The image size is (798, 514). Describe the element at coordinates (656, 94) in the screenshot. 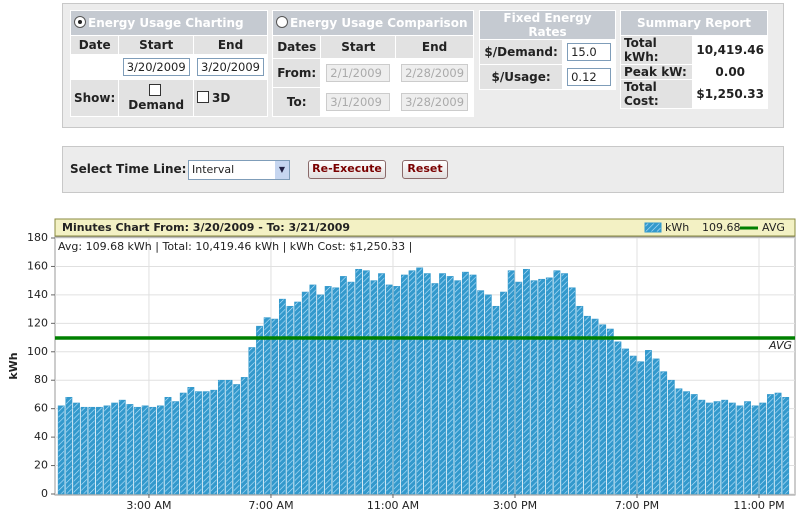

I see `row-label: Total Cost:` at that location.